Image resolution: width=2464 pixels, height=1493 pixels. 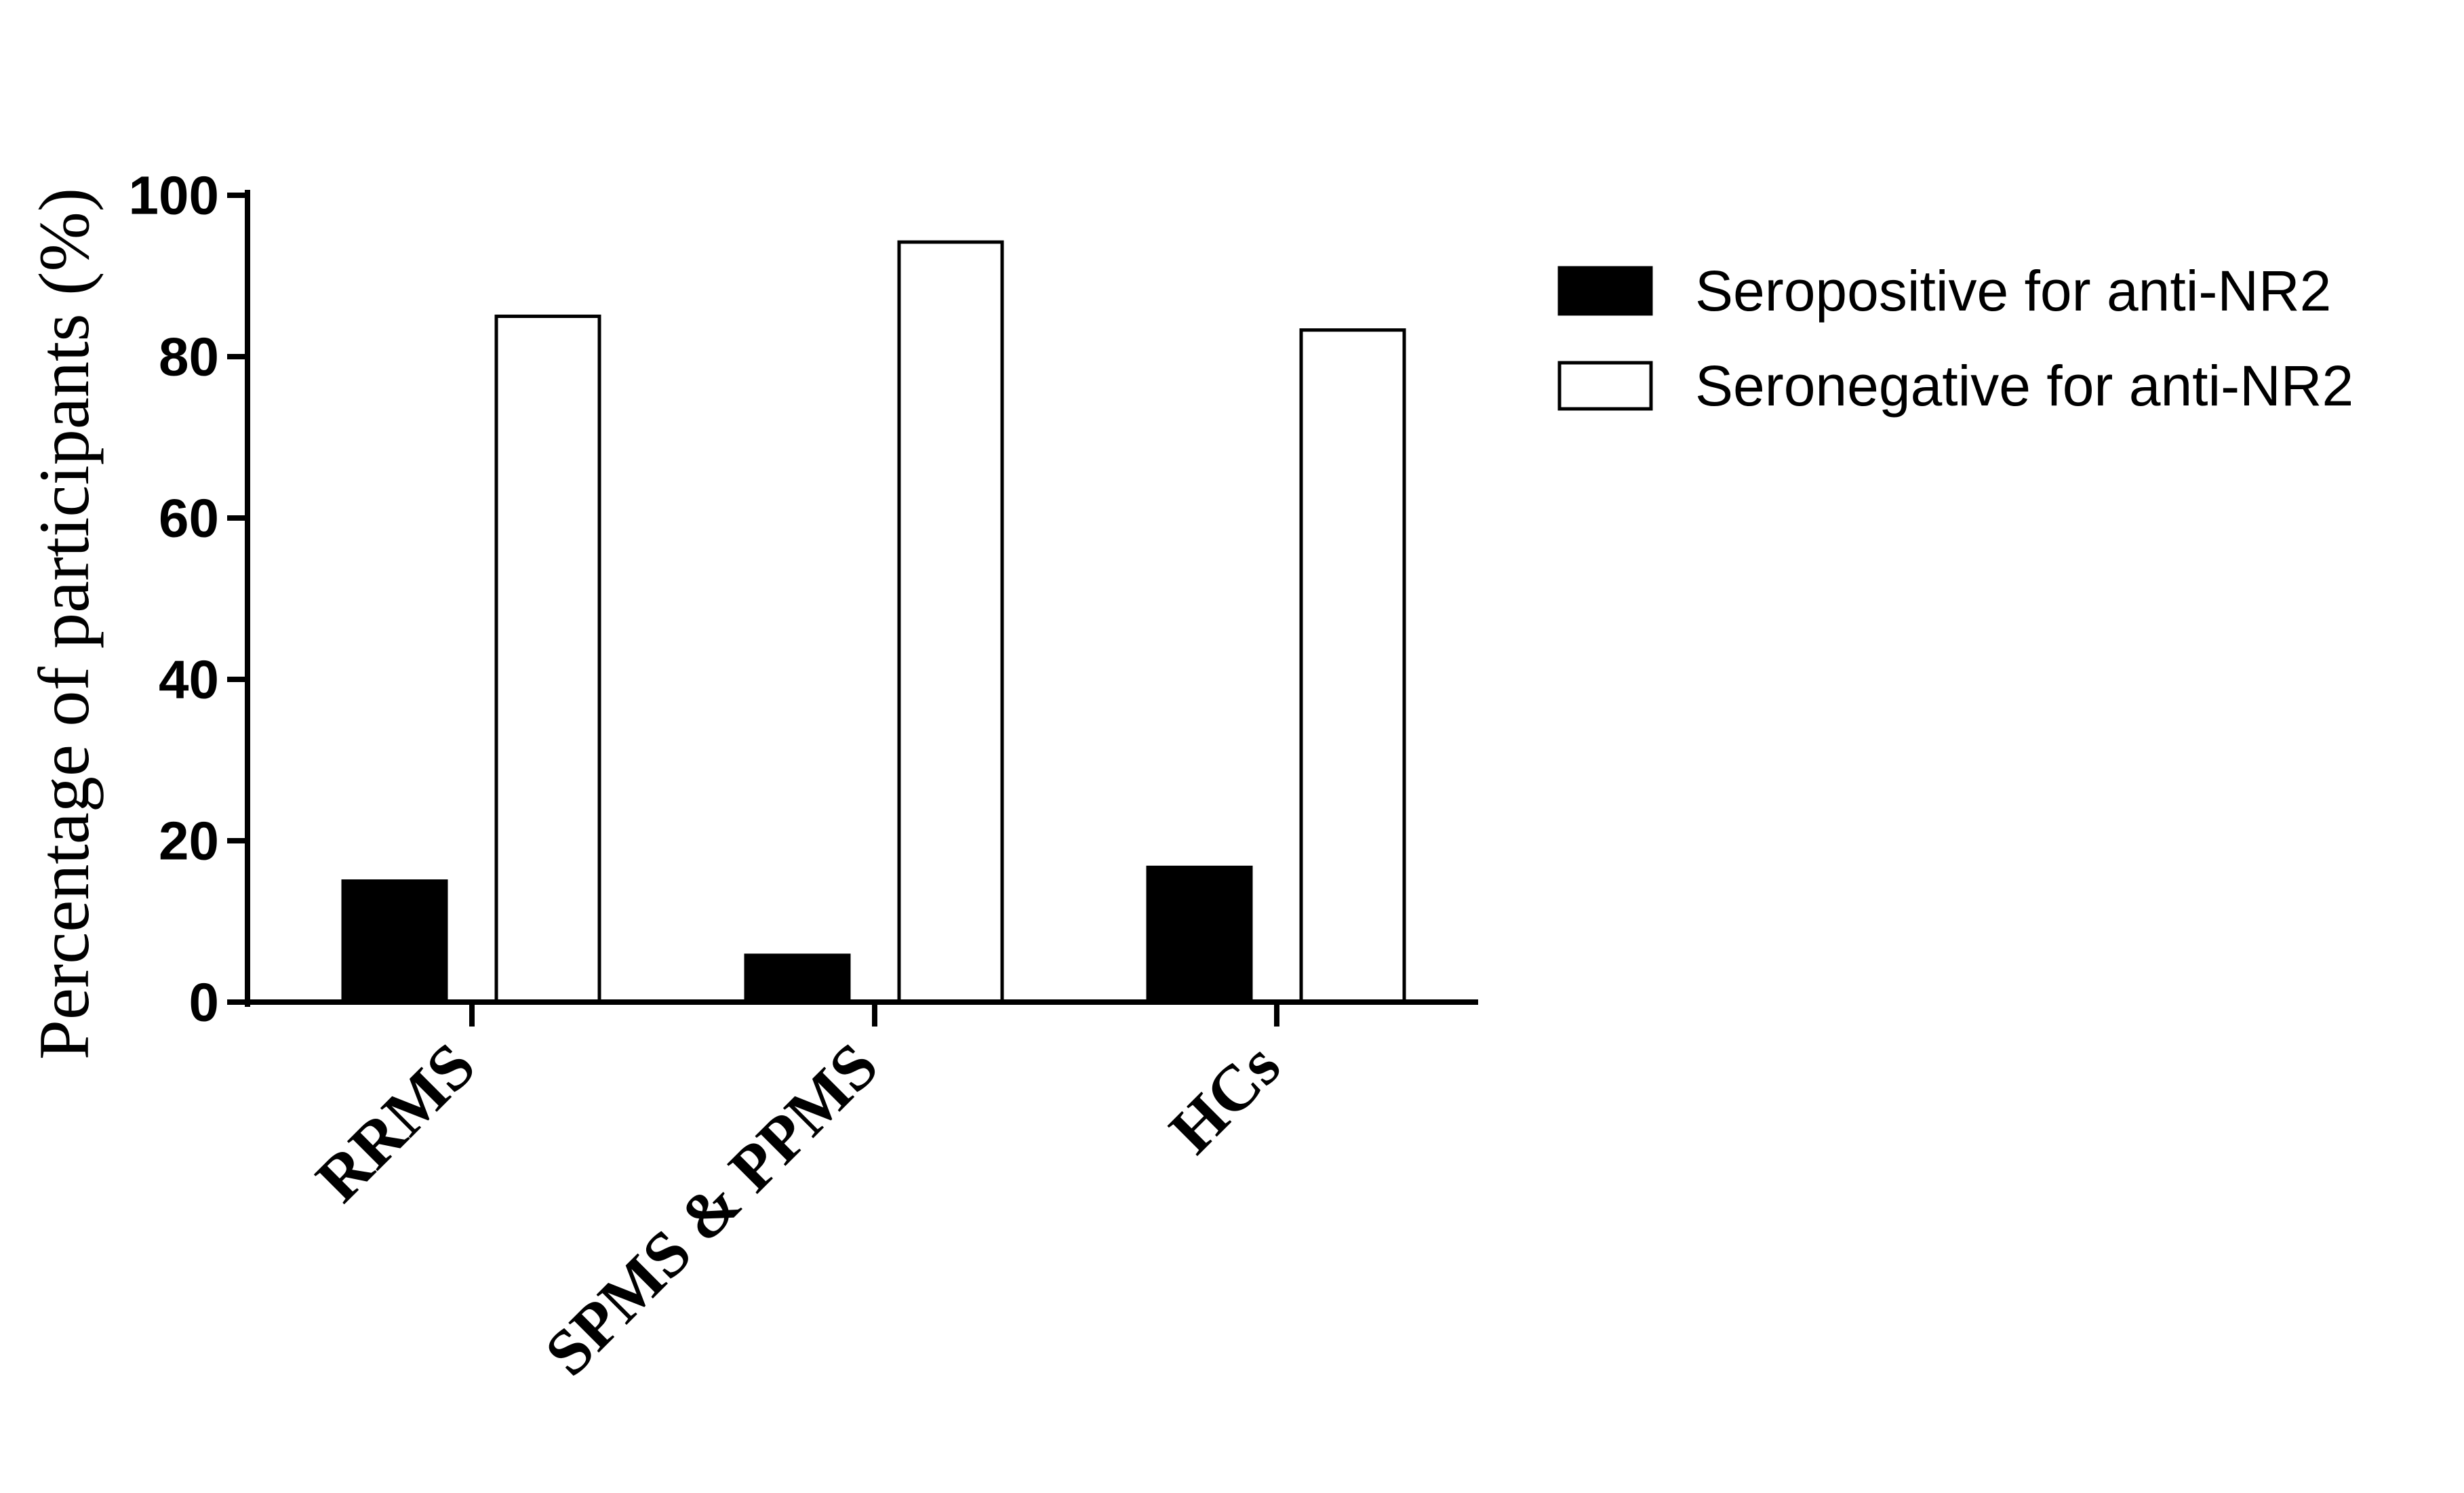 What do you see at coordinates (2013, 291) in the screenshot?
I see `legend-label-seropositive: Seropositive for anti-NR2` at bounding box center [2013, 291].